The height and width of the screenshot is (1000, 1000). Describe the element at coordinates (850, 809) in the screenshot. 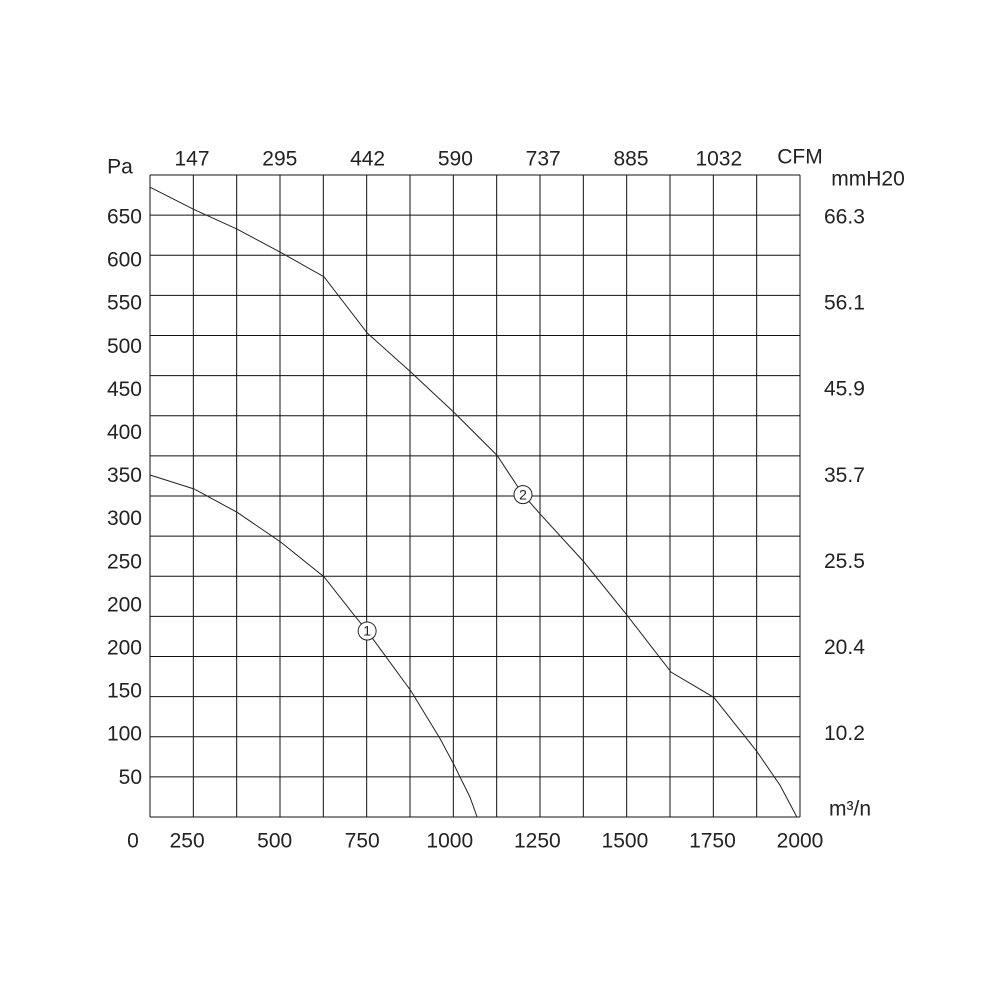

I see `x-axis-label: m³/n` at that location.